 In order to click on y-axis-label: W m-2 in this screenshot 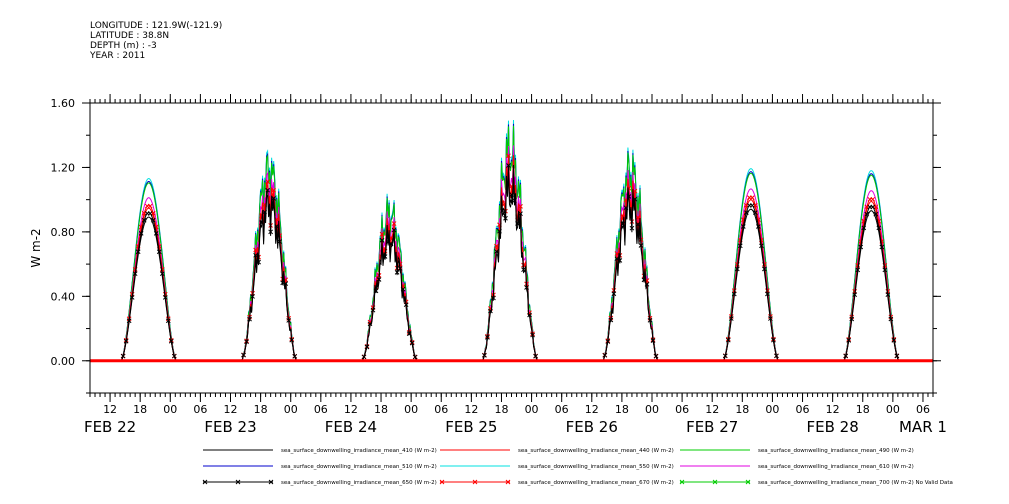, I will do `click(36, 247)`.